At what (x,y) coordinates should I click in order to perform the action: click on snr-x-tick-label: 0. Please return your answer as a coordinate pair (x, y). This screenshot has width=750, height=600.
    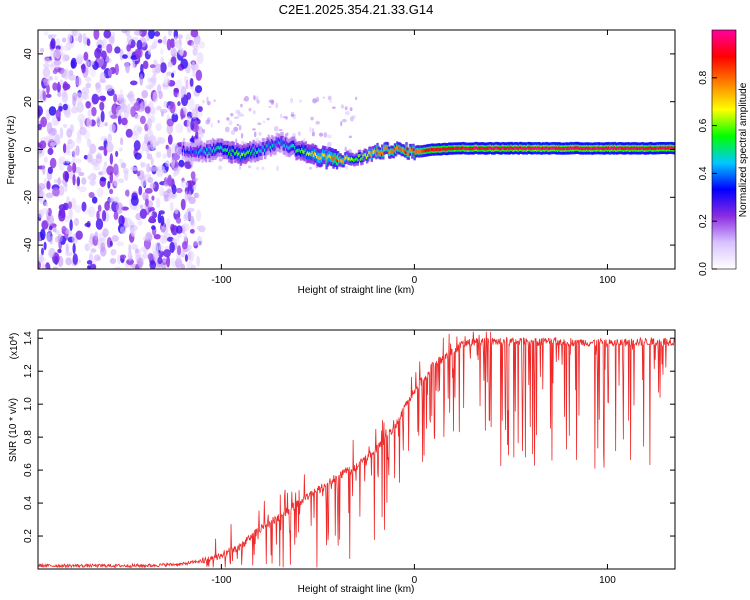
    Looking at the image, I should click on (415, 580).